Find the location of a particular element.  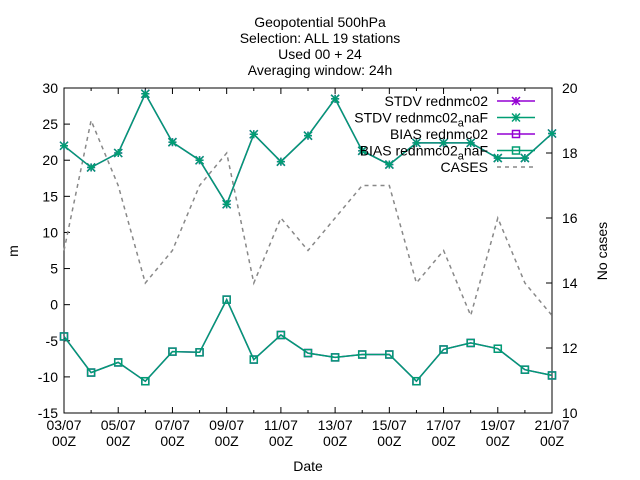

title-line-2: Selection: ALL 19 stations is located at coordinates (320, 38).